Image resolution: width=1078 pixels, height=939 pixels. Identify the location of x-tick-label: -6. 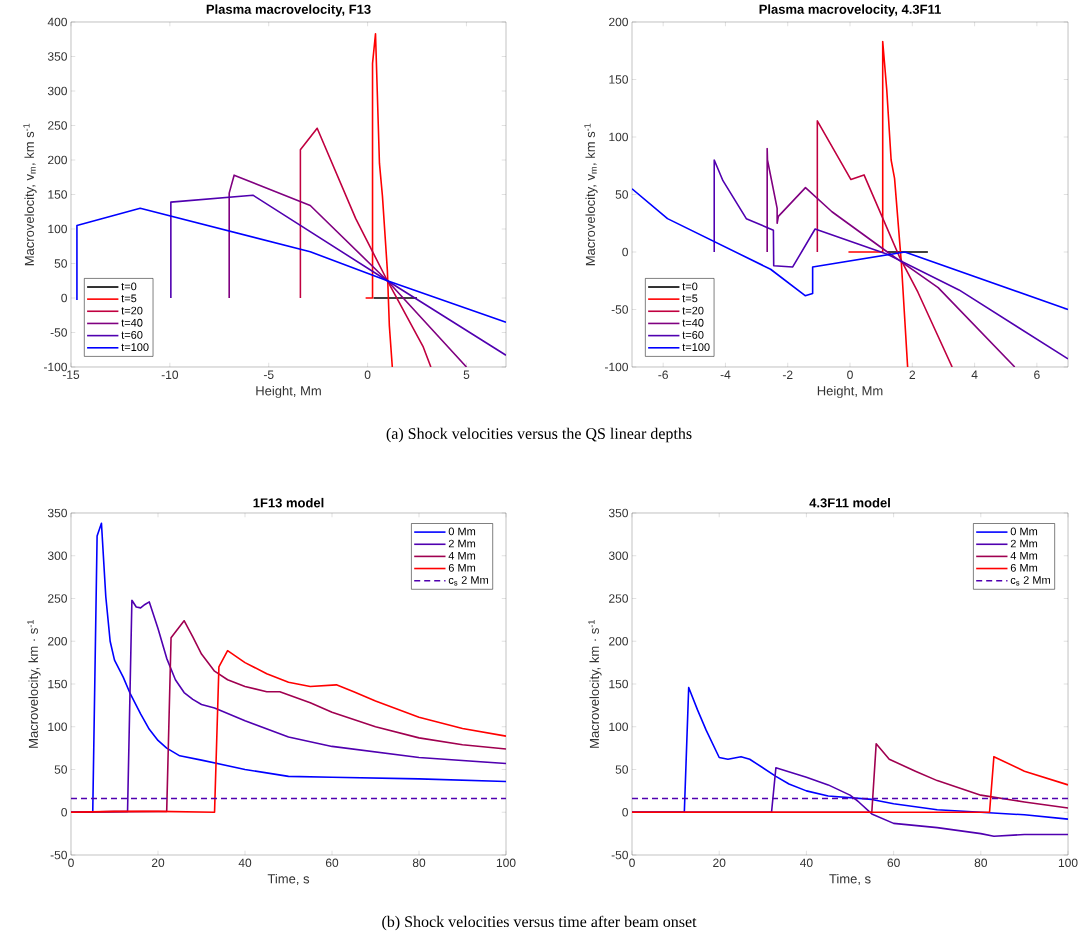
(663, 375).